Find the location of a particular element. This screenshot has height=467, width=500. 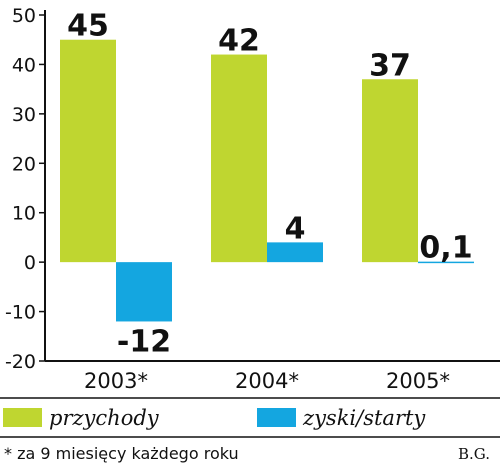

data-label: 37 is located at coordinates (390, 65).